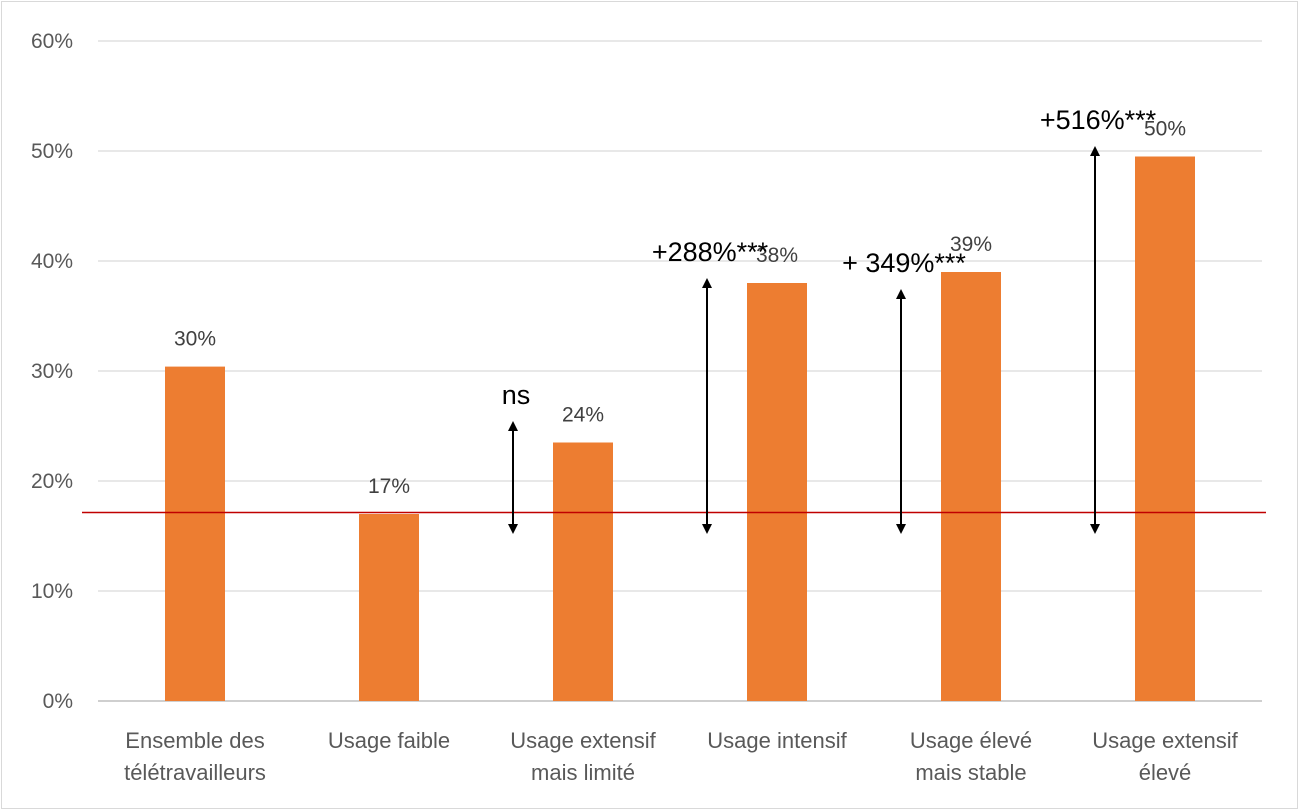 This screenshot has height=812, width=1301. Describe the element at coordinates (58, 701) in the screenshot. I see `y-tick-label: 0%` at that location.